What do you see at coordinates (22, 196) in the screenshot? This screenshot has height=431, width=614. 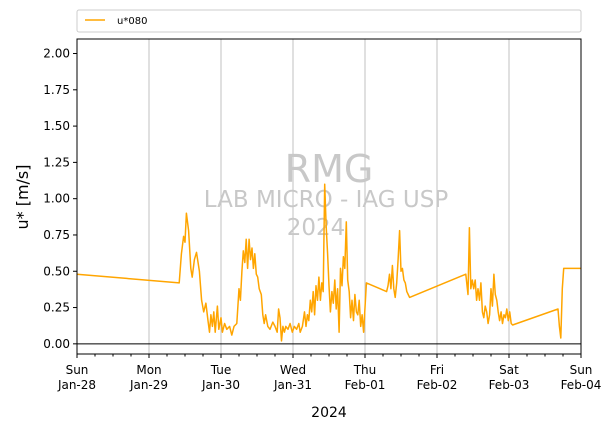 I see `y-axis-label: u* [m/s]` at bounding box center [22, 196].